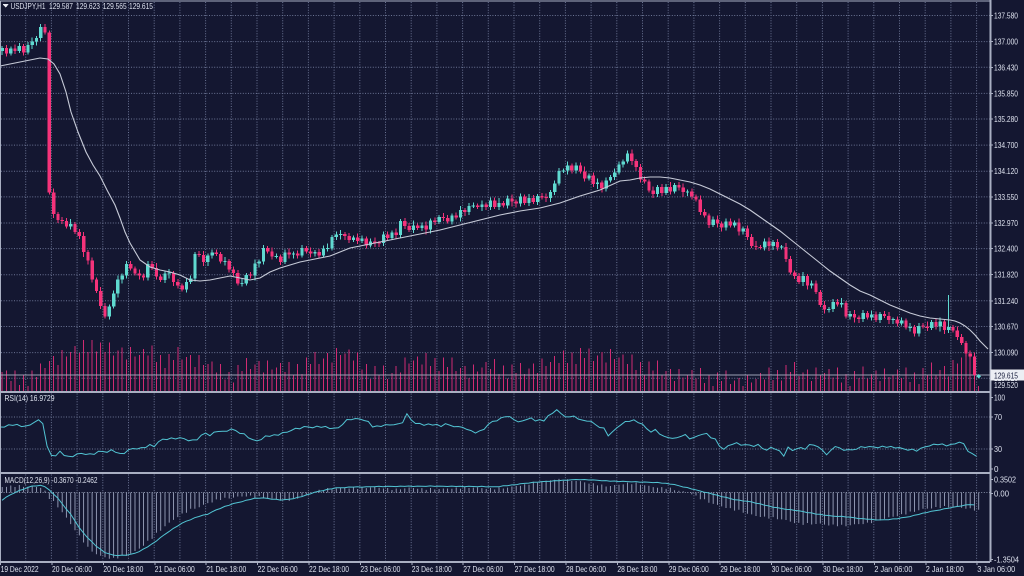  Describe the element at coordinates (1006, 119) in the screenshot. I see `svg-text: 135.280` at that location.